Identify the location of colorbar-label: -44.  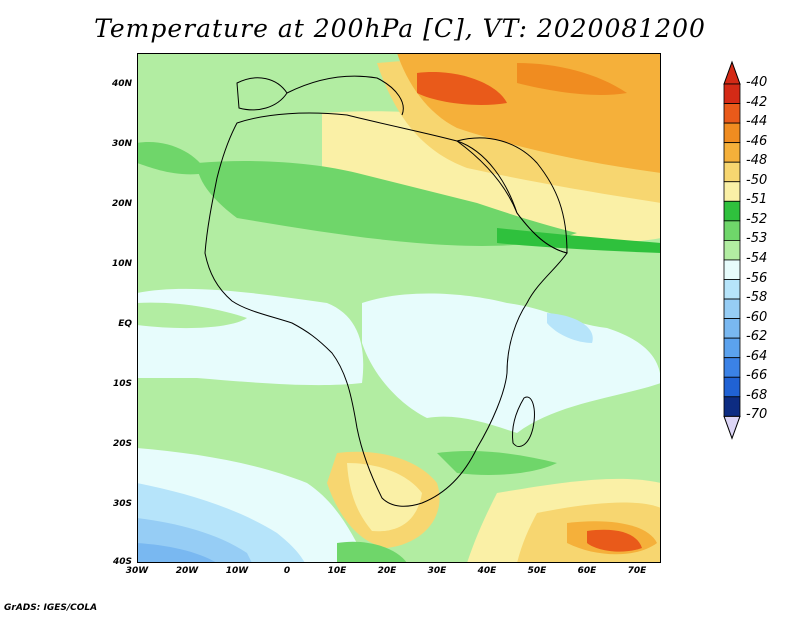
(757, 122).